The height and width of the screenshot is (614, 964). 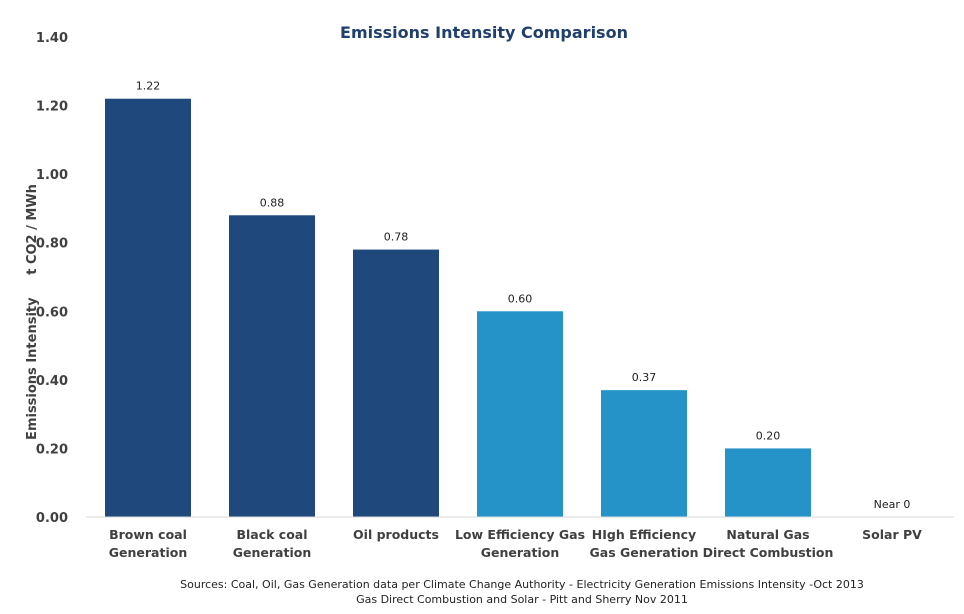 What do you see at coordinates (52, 518) in the screenshot?
I see `y-tick-label: 0.00` at bounding box center [52, 518].